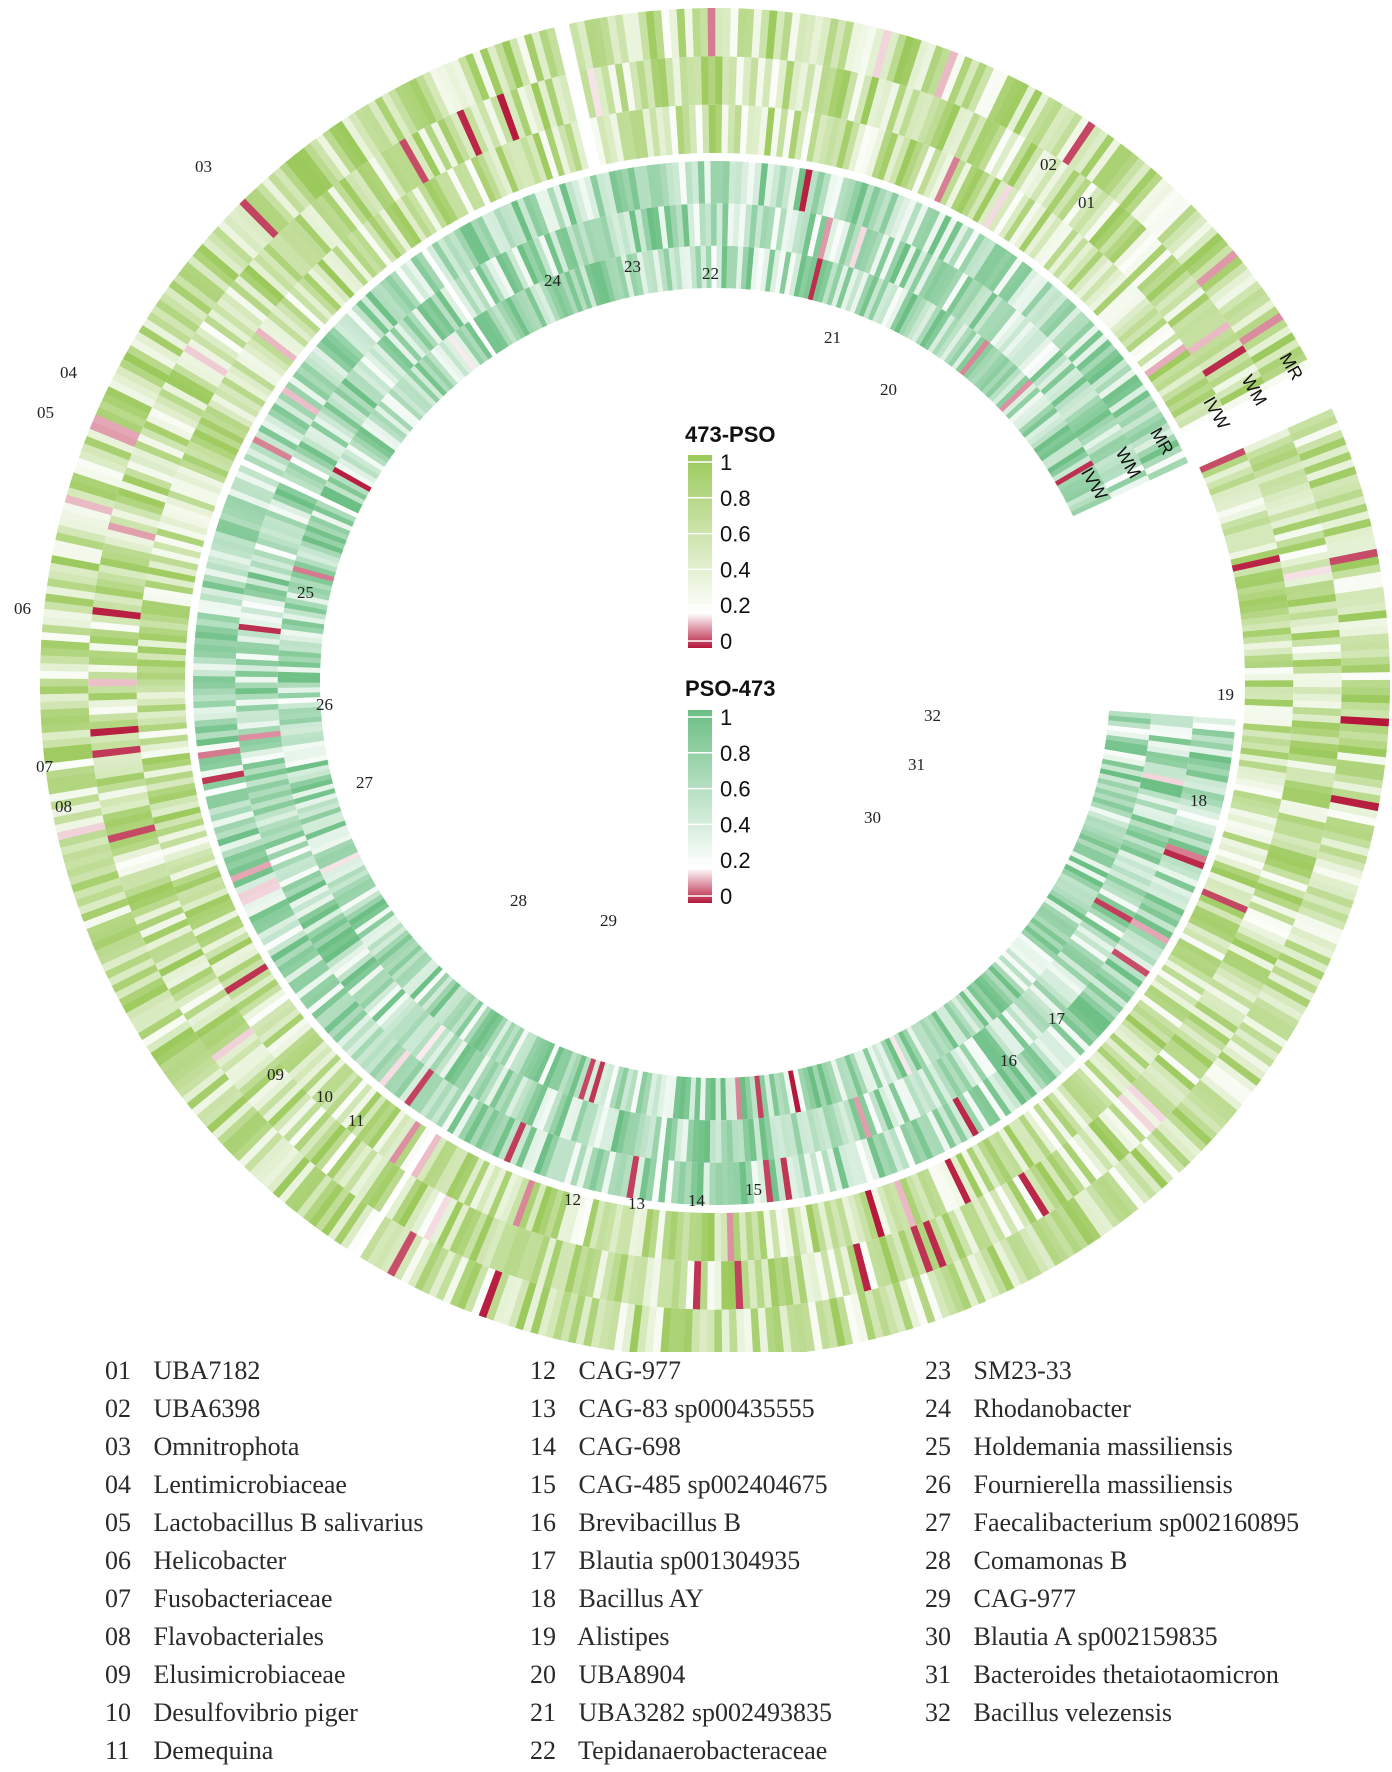 This screenshot has height=1772, width=1392. Describe the element at coordinates (1008, 1060) in the screenshot. I see `sector-label: 16` at that location.